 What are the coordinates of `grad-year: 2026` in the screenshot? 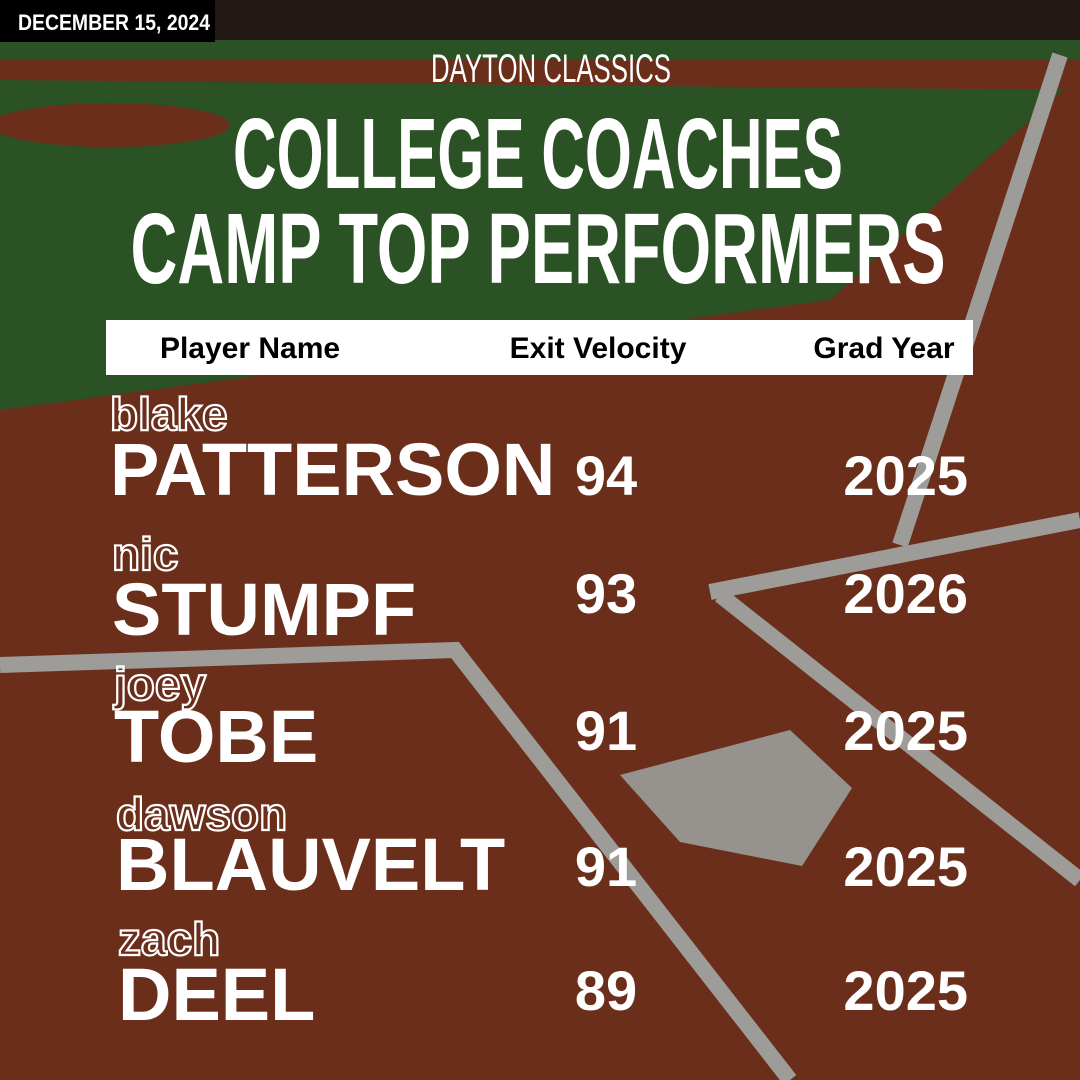 It's located at (905, 593).